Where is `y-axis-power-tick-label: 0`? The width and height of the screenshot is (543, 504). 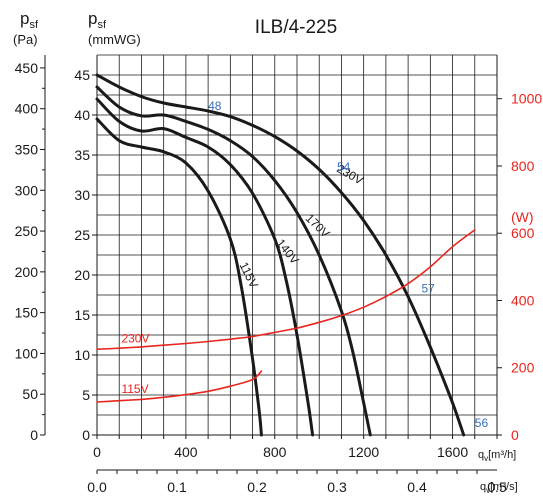 y-axis-power-tick-label: 0 is located at coordinates (515, 435).